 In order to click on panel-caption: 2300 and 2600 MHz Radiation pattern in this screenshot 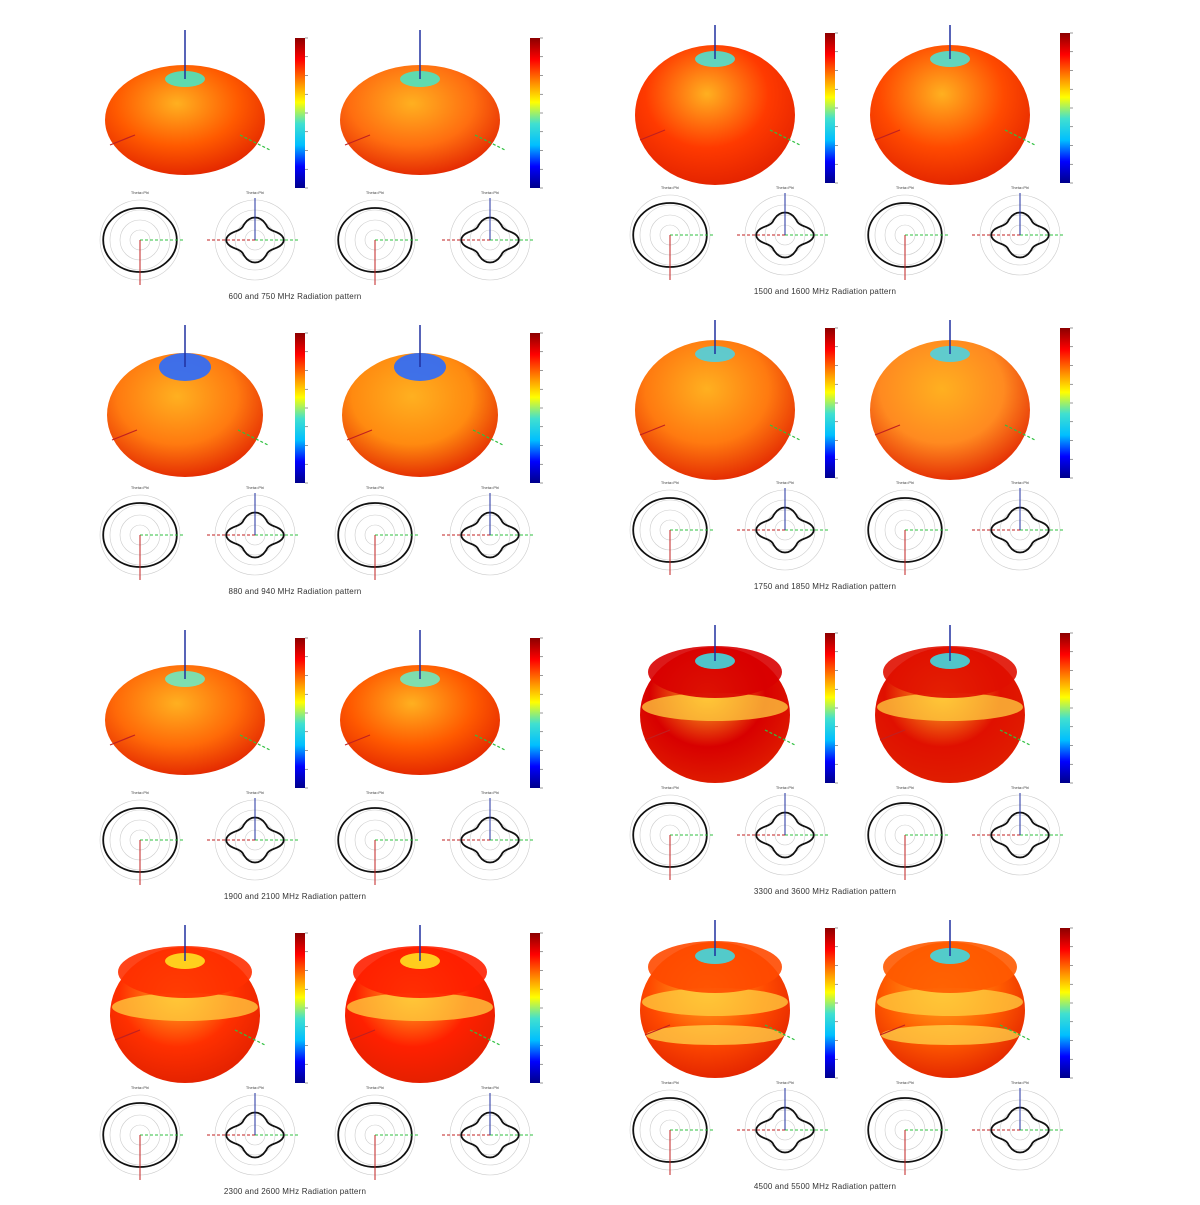, I will do `click(295, 1191)`.